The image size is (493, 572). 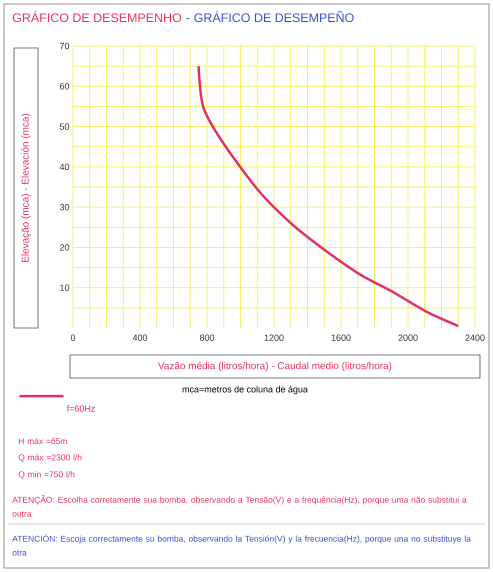 I want to click on text: H máx =65m, so click(x=42, y=441).